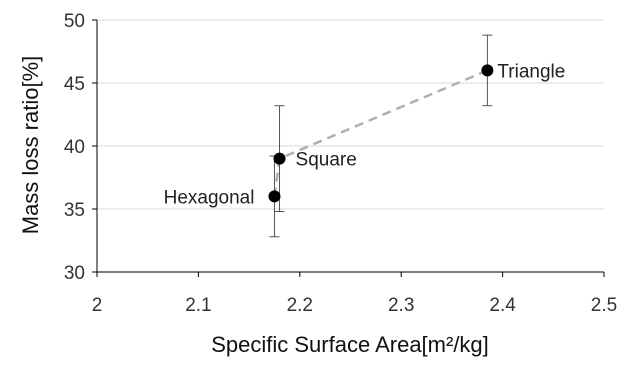 The width and height of the screenshot is (632, 365). Describe the element at coordinates (74, 273) in the screenshot. I see `y-tick-label-30: 30` at that location.